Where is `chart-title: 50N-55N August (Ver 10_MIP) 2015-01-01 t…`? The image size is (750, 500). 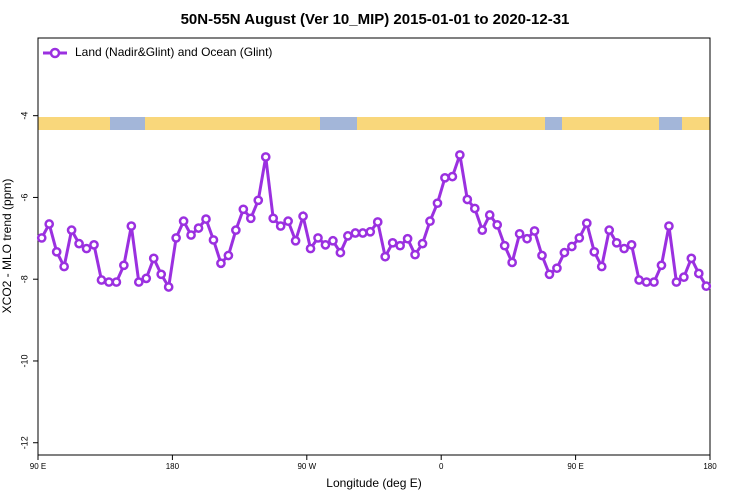 chart-title: 50N-55N August (Ver 10_MIP) 2015-01-01 t… is located at coordinates (375, 19).